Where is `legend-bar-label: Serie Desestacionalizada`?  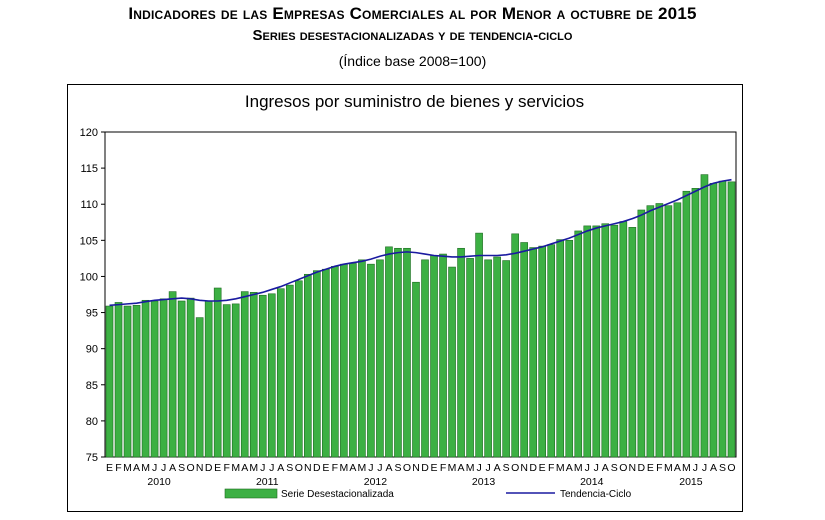
legend-bar-label: Serie Desestacionalizada is located at coordinates (337, 494).